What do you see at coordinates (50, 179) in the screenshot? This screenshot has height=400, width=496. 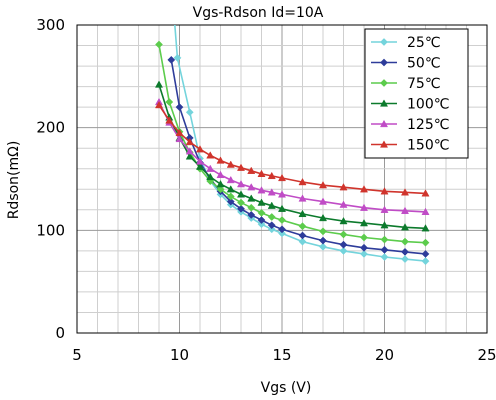 I see `y-axis-ticks: 0 100 200 300` at bounding box center [50, 179].